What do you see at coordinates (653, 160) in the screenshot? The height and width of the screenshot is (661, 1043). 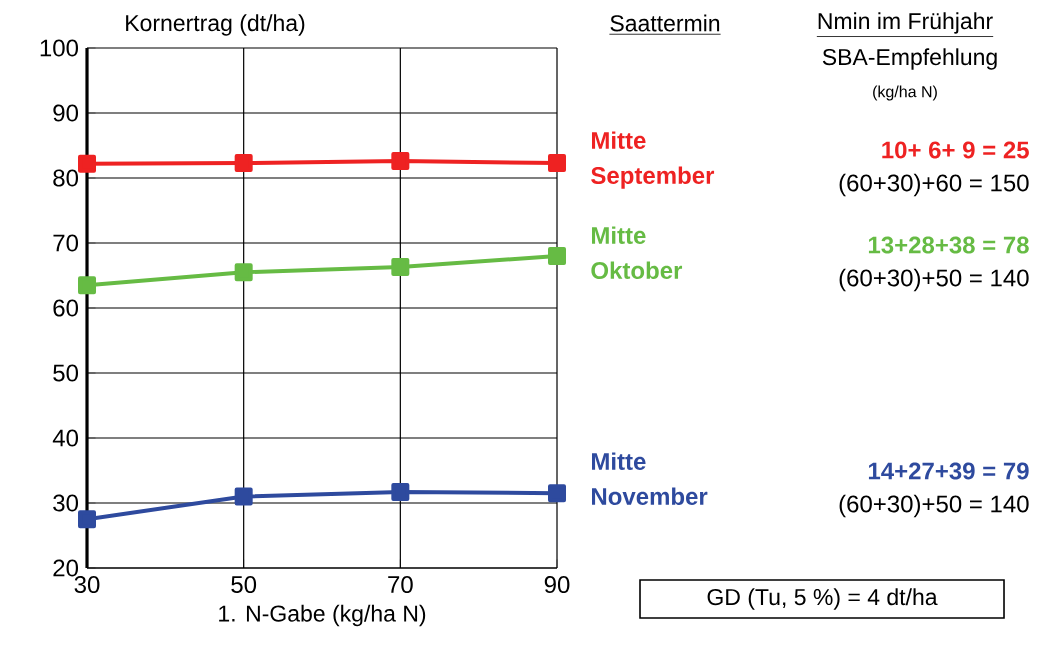 I see `series-label: Mitte September` at bounding box center [653, 160].